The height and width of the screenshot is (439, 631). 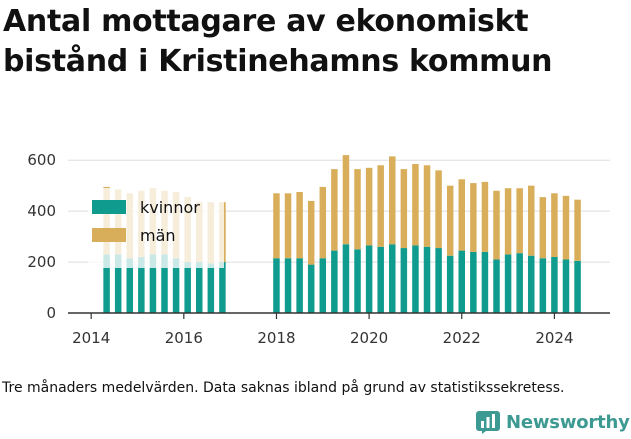 I want to click on newsworthy-brand: Newsworthy, so click(x=553, y=422).